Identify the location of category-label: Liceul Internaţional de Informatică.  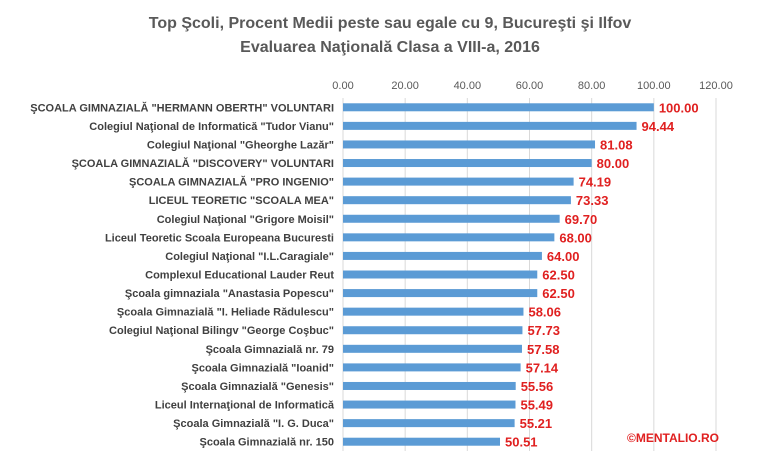
(245, 406).